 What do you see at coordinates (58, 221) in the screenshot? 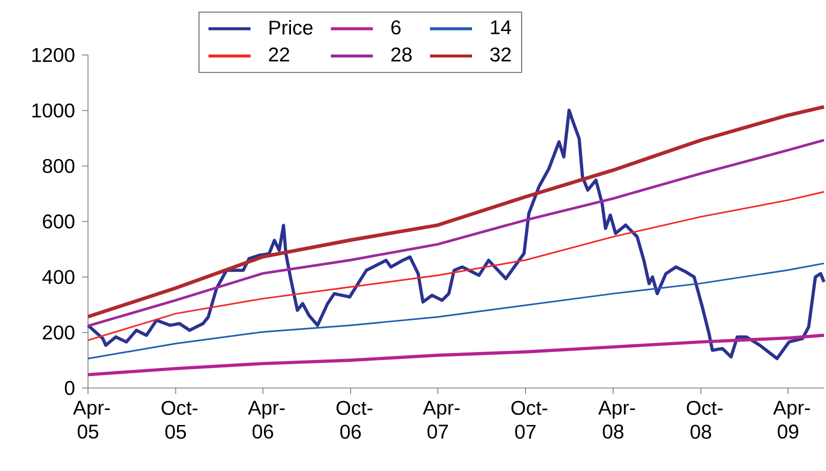
I see `y-tick-label: 600` at bounding box center [58, 221].